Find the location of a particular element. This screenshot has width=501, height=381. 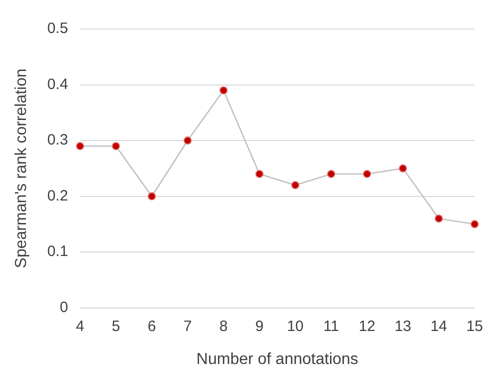

x-tick-label: 7 is located at coordinates (188, 326).